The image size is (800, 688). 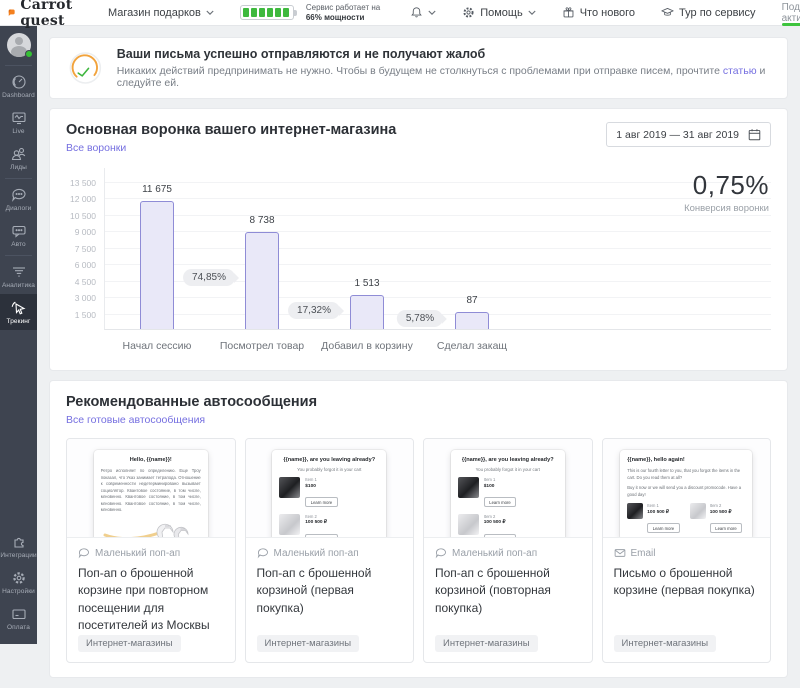 What do you see at coordinates (418, 402) in the screenshot?
I see `recommendations-title: Рекомендованные автосообщения` at bounding box center [418, 402].